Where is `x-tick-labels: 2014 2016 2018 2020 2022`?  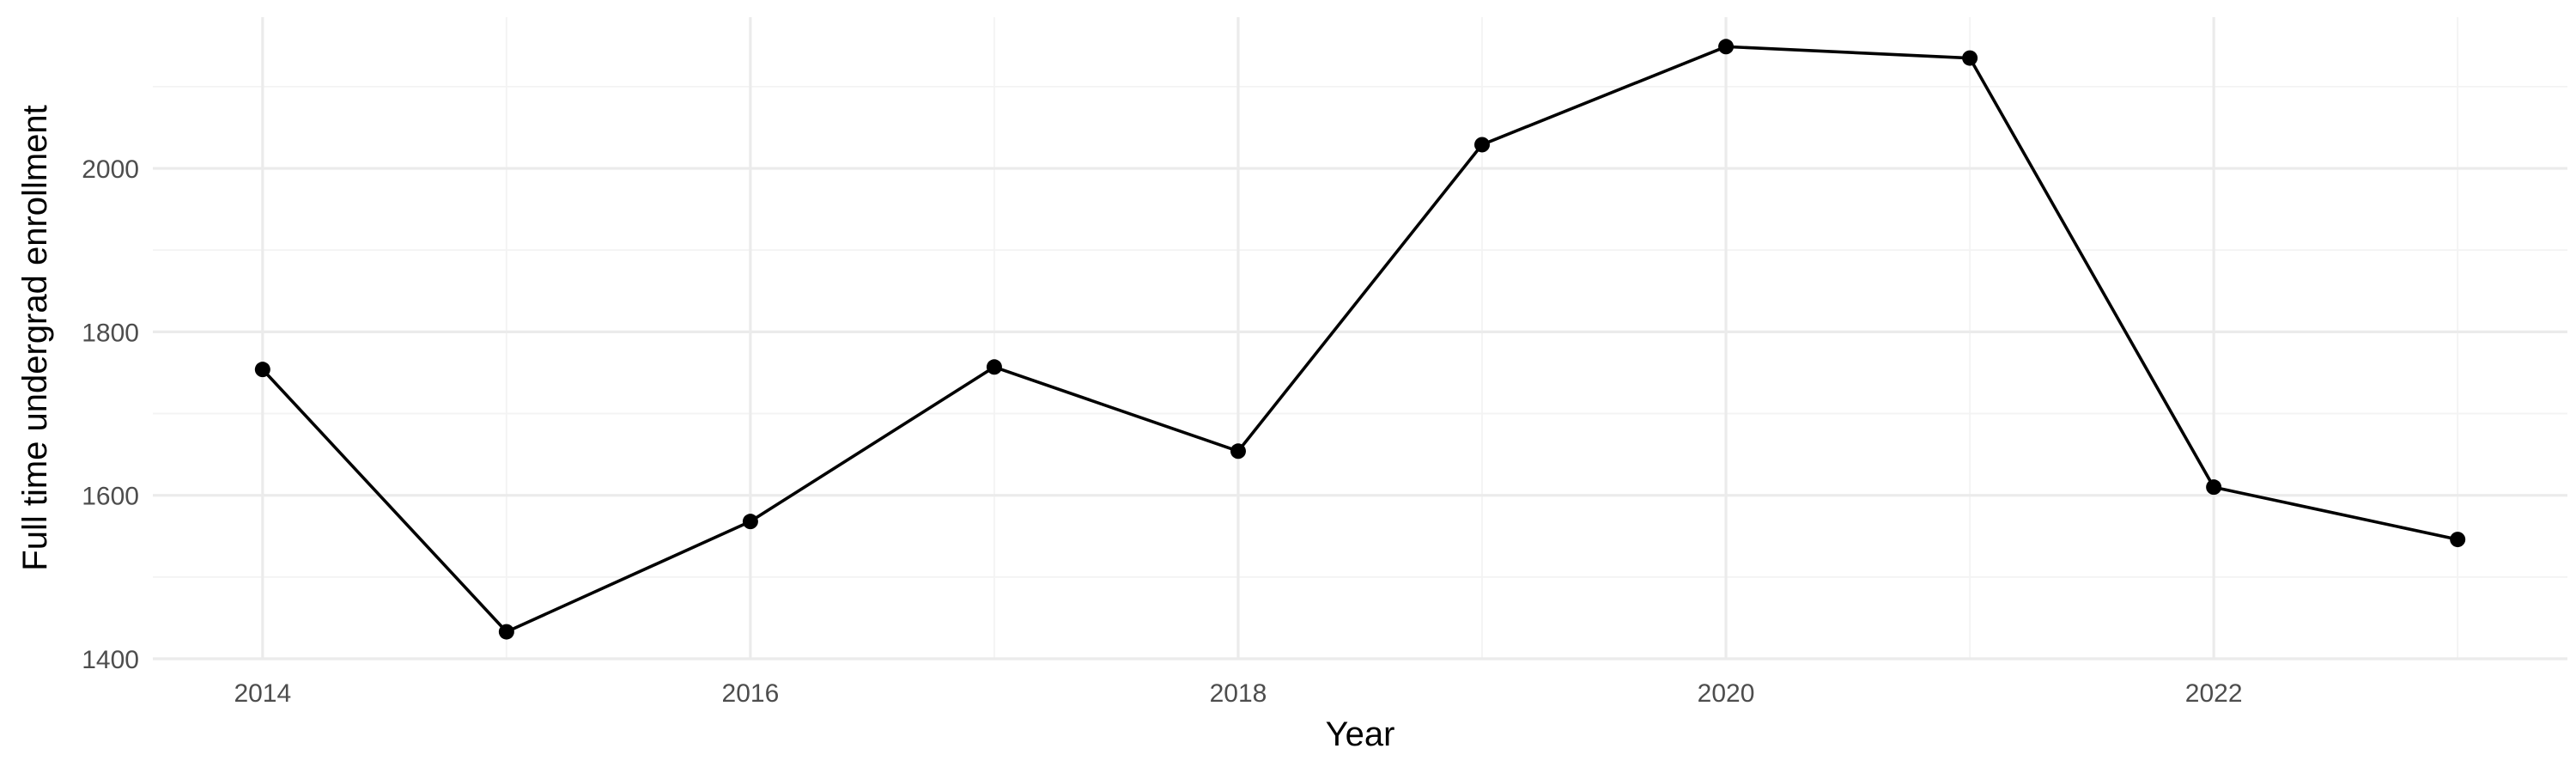
x-tick-labels: 2014 2016 2018 2020 2022 is located at coordinates (1238, 693).